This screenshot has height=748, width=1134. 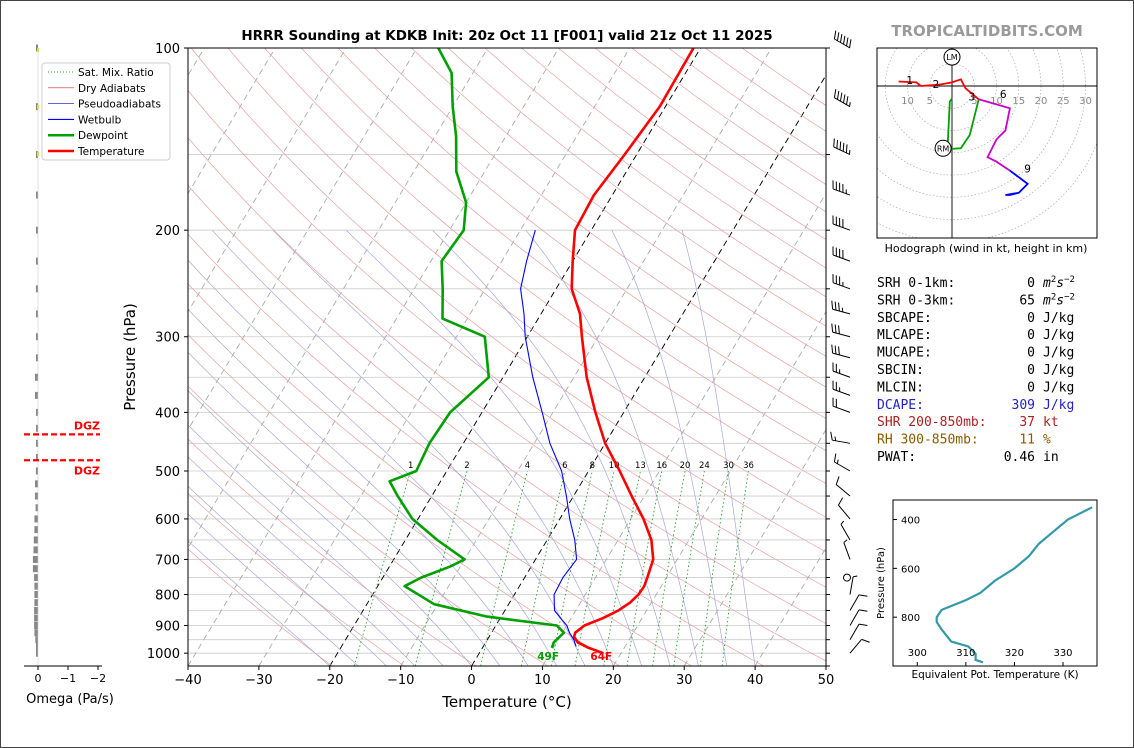 What do you see at coordinates (910, 521) in the screenshot?
I see `theta-e-y-tick-label: 400` at bounding box center [910, 521].